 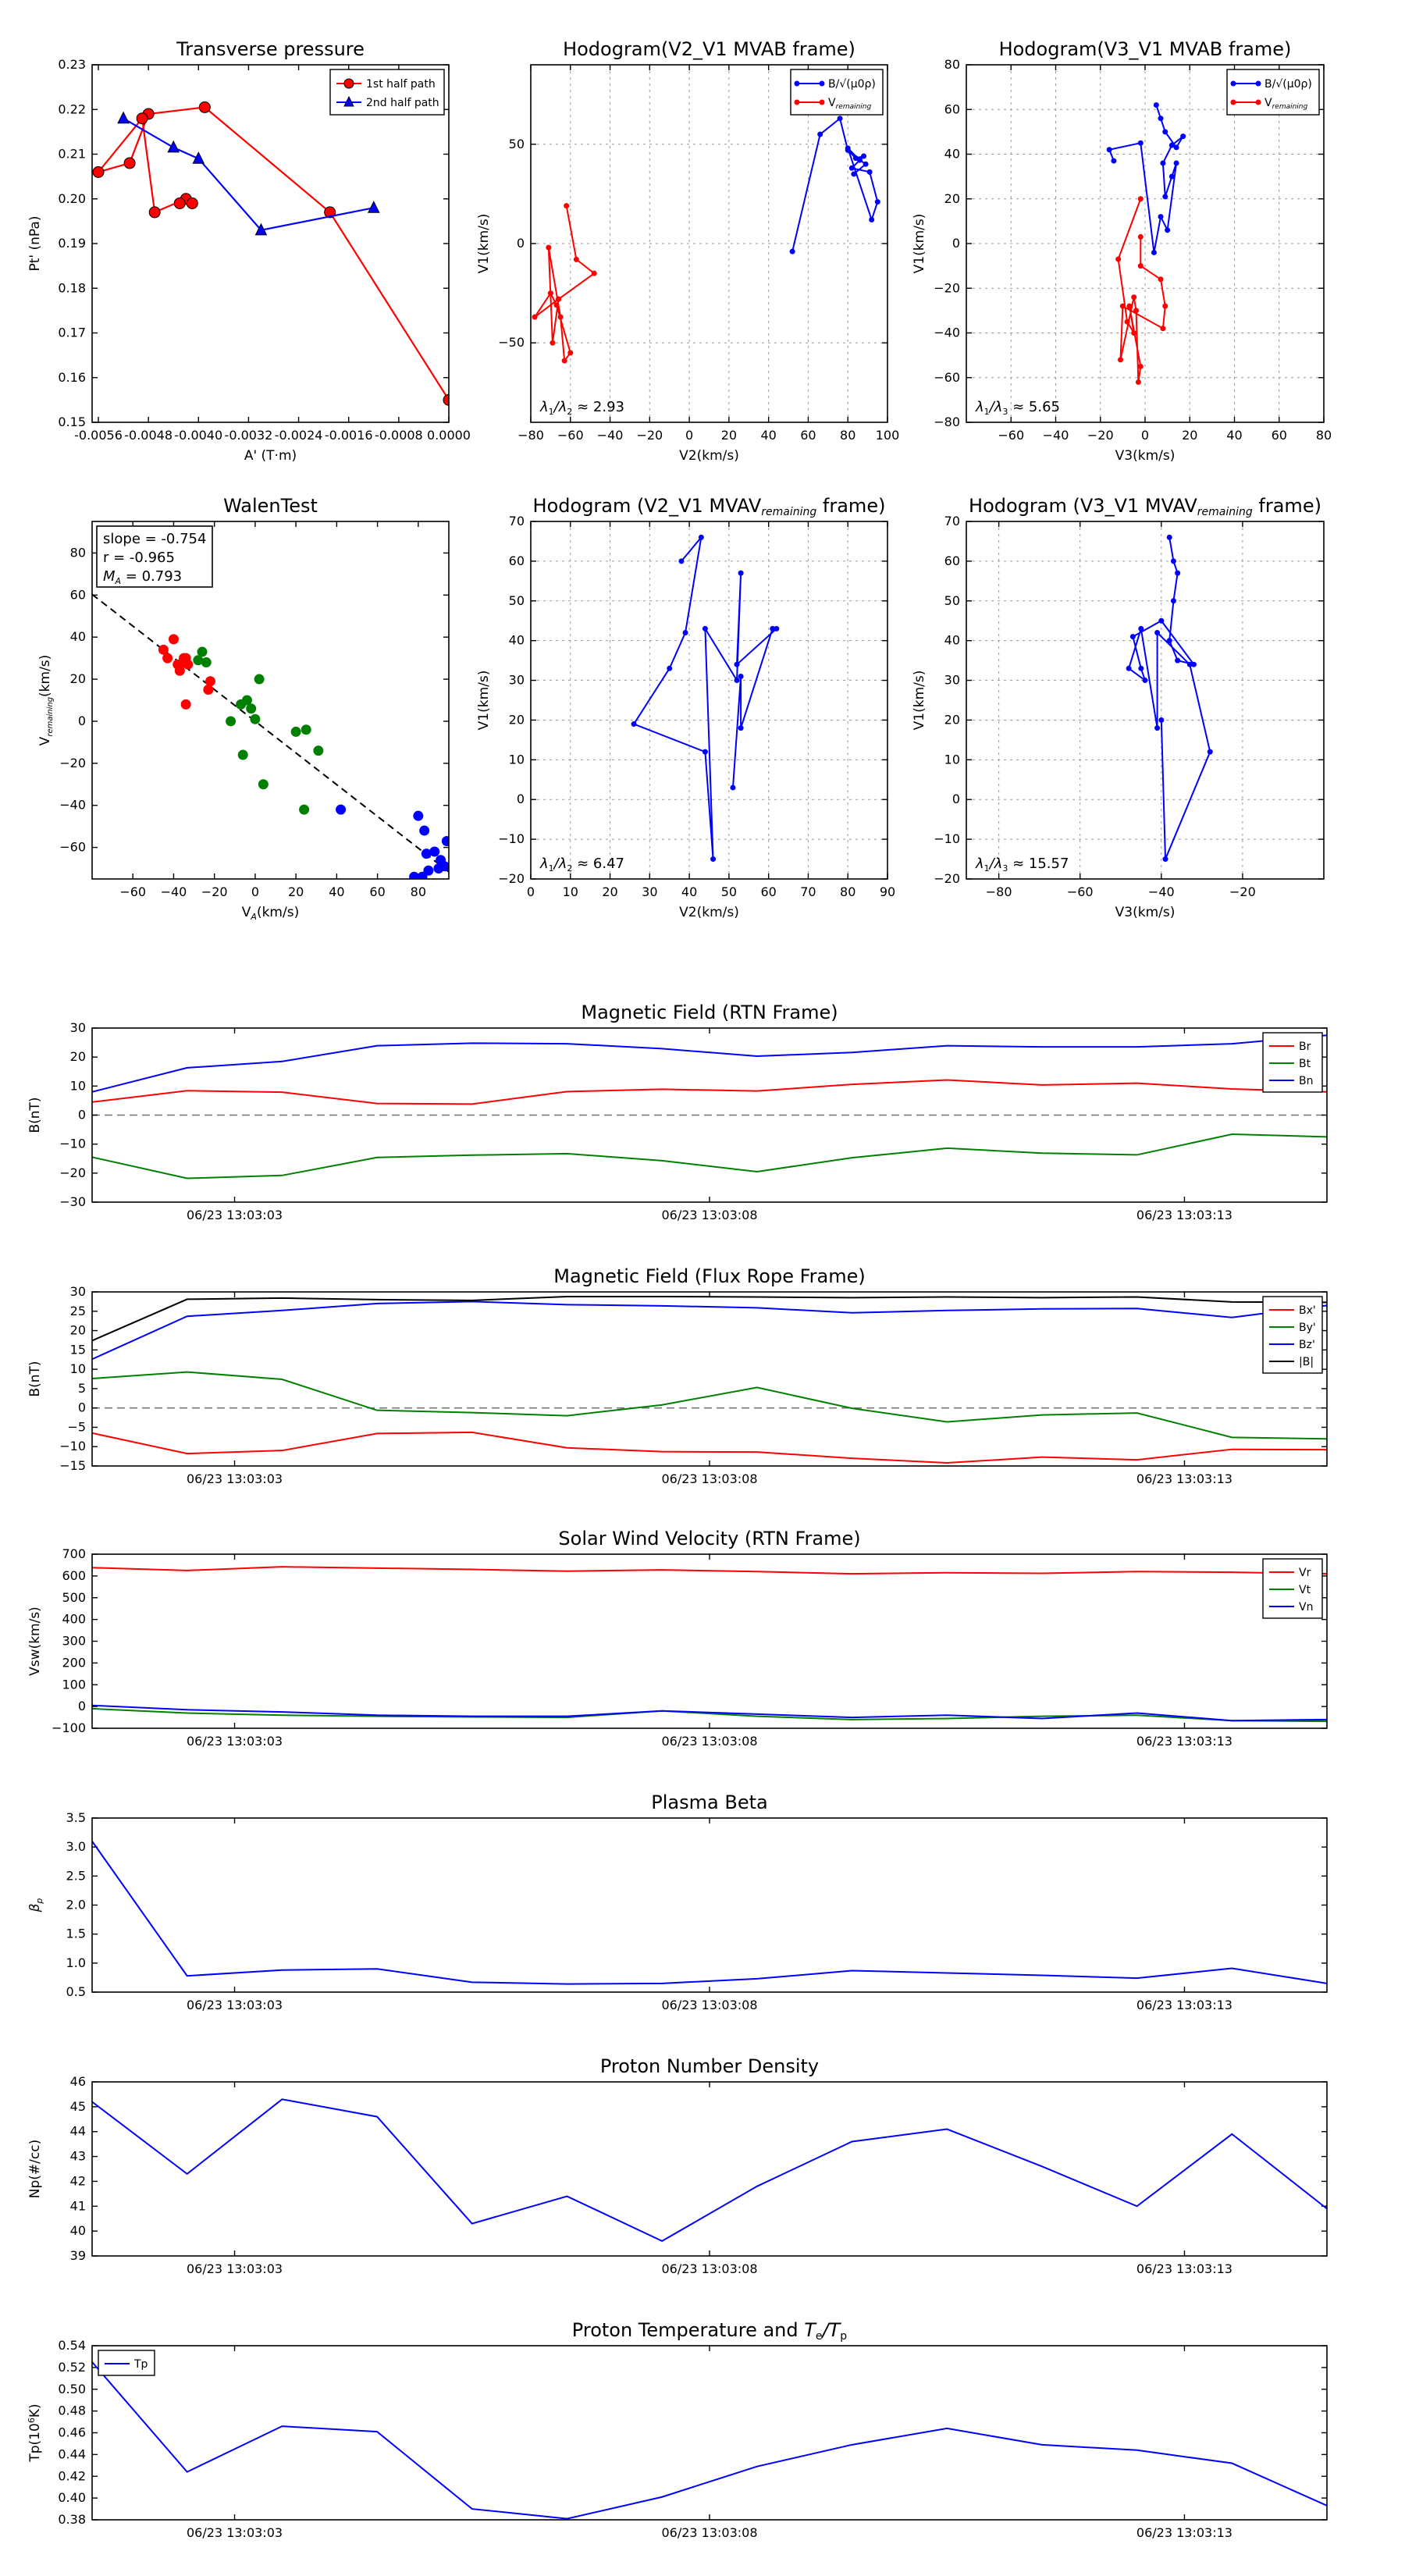 What do you see at coordinates (82, 1115) in the screenshot?
I see `ytick-label: 0` at bounding box center [82, 1115].